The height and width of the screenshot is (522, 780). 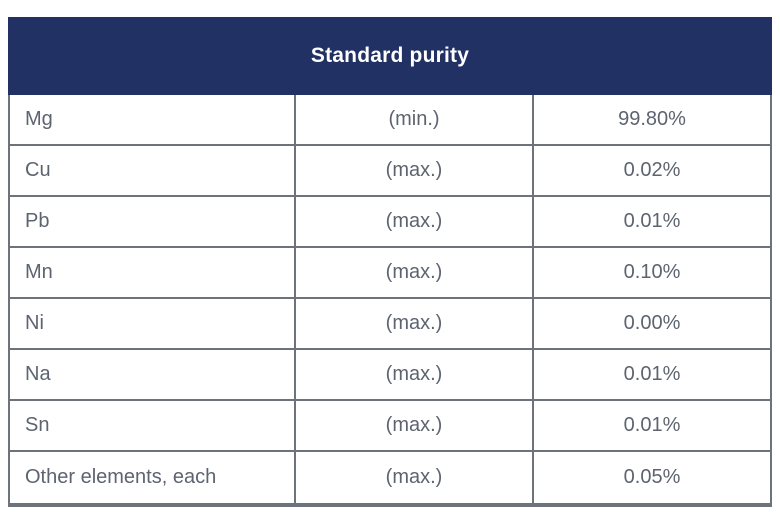 What do you see at coordinates (153, 323) in the screenshot?
I see `element-cell: Ni` at bounding box center [153, 323].